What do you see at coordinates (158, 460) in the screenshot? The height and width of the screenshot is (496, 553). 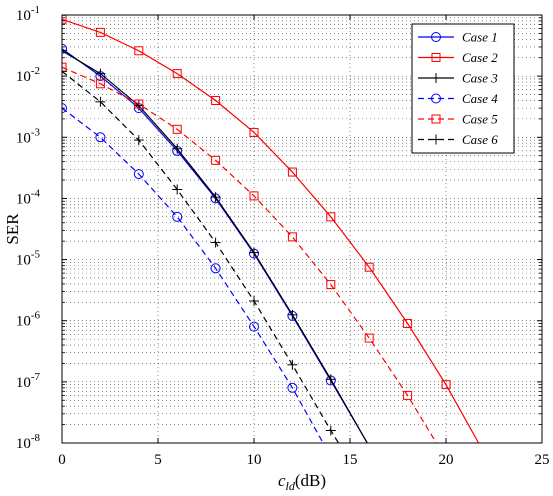 I see `x-tick-label: 5` at bounding box center [158, 460].